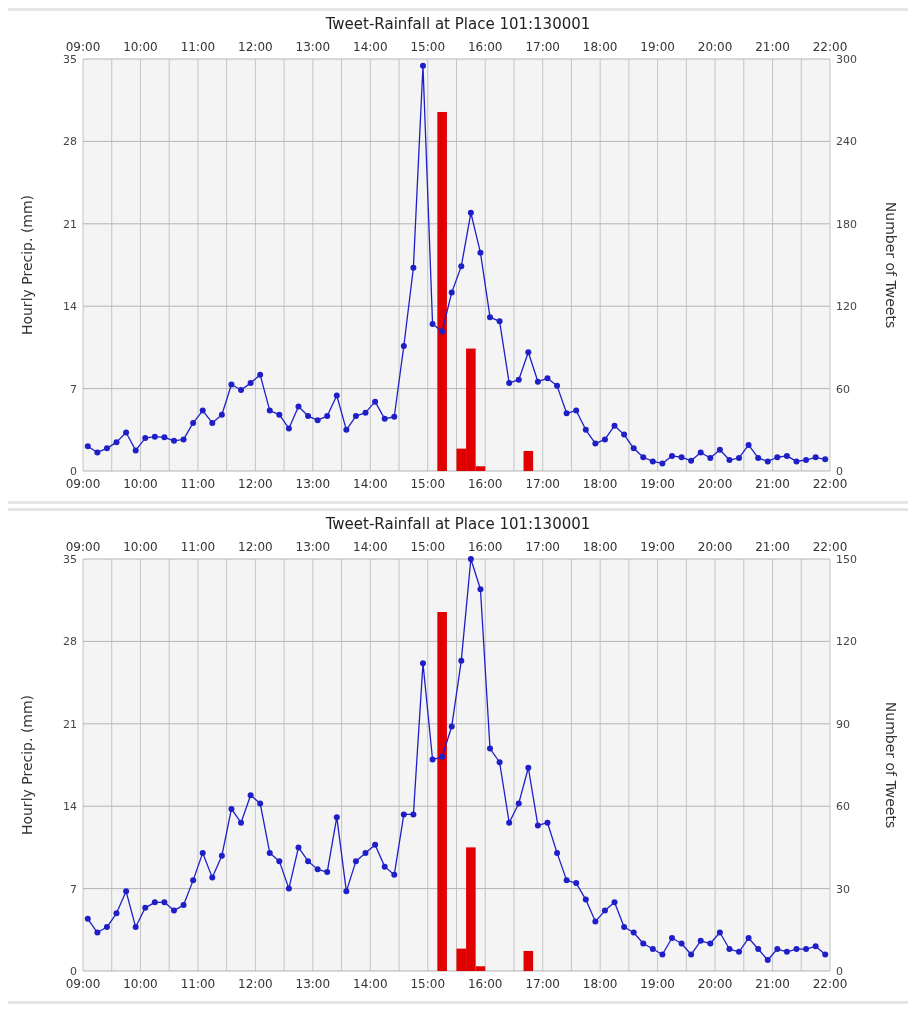  Describe the element at coordinates (846, 559) in the screenshot. I see `y2-tick-label: 150` at that location.